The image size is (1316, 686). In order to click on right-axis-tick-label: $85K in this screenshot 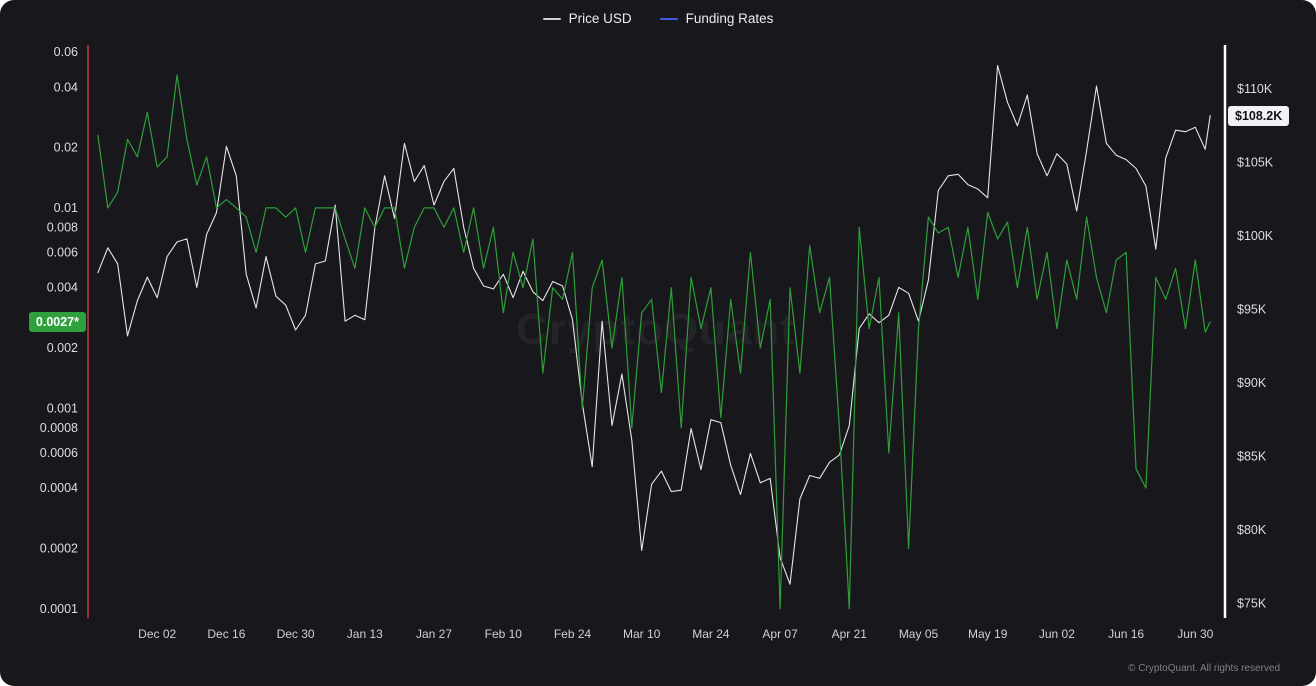, I will do `click(1252, 456)`.